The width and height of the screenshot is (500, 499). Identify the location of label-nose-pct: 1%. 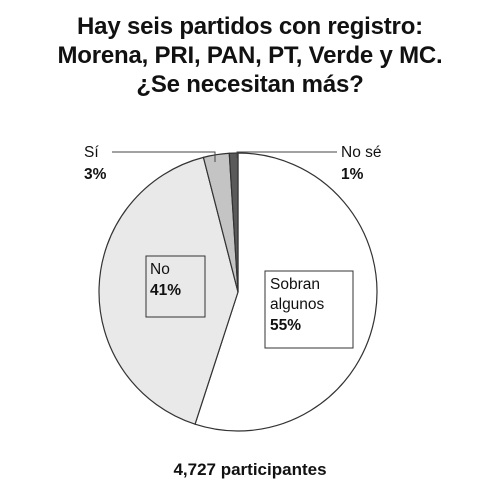
(352, 174).